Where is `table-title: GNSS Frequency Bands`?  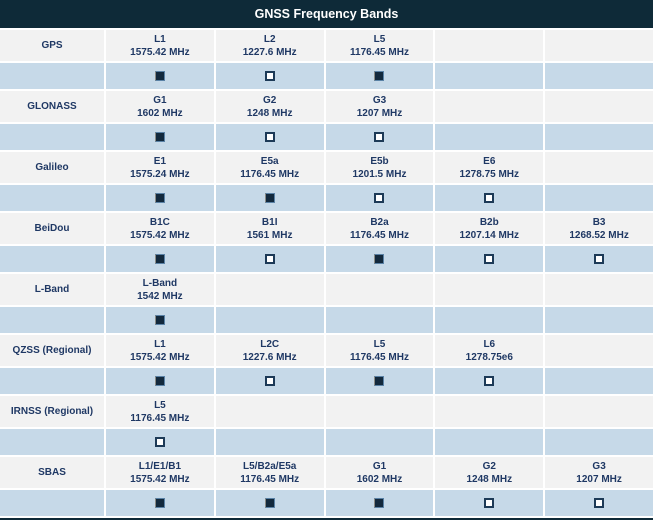 table-title: GNSS Frequency Bands is located at coordinates (326, 14).